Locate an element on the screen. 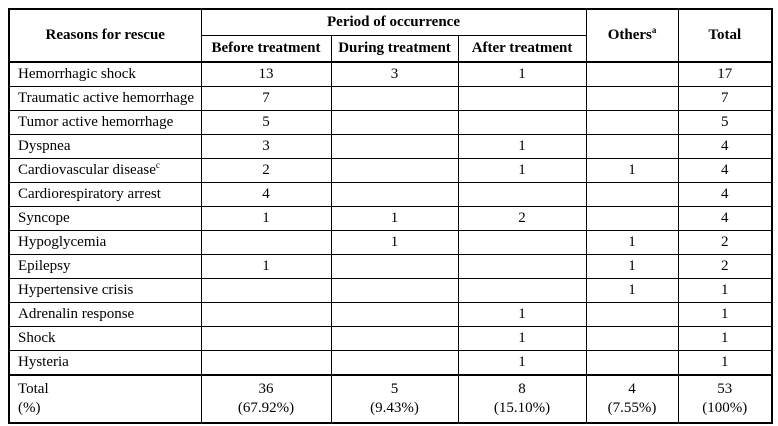 Image resolution: width=778 pixels, height=426 pixels. cell-total-others: 4 (7.55%) is located at coordinates (632, 399).